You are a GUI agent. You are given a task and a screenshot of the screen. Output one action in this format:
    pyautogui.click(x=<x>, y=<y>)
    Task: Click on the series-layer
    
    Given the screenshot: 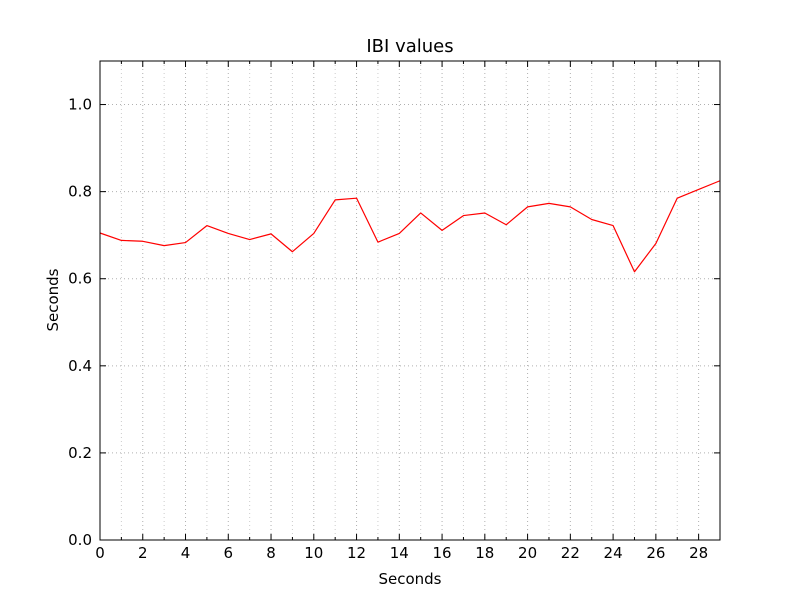 What is the action you would take?
    pyautogui.click(x=410, y=226)
    